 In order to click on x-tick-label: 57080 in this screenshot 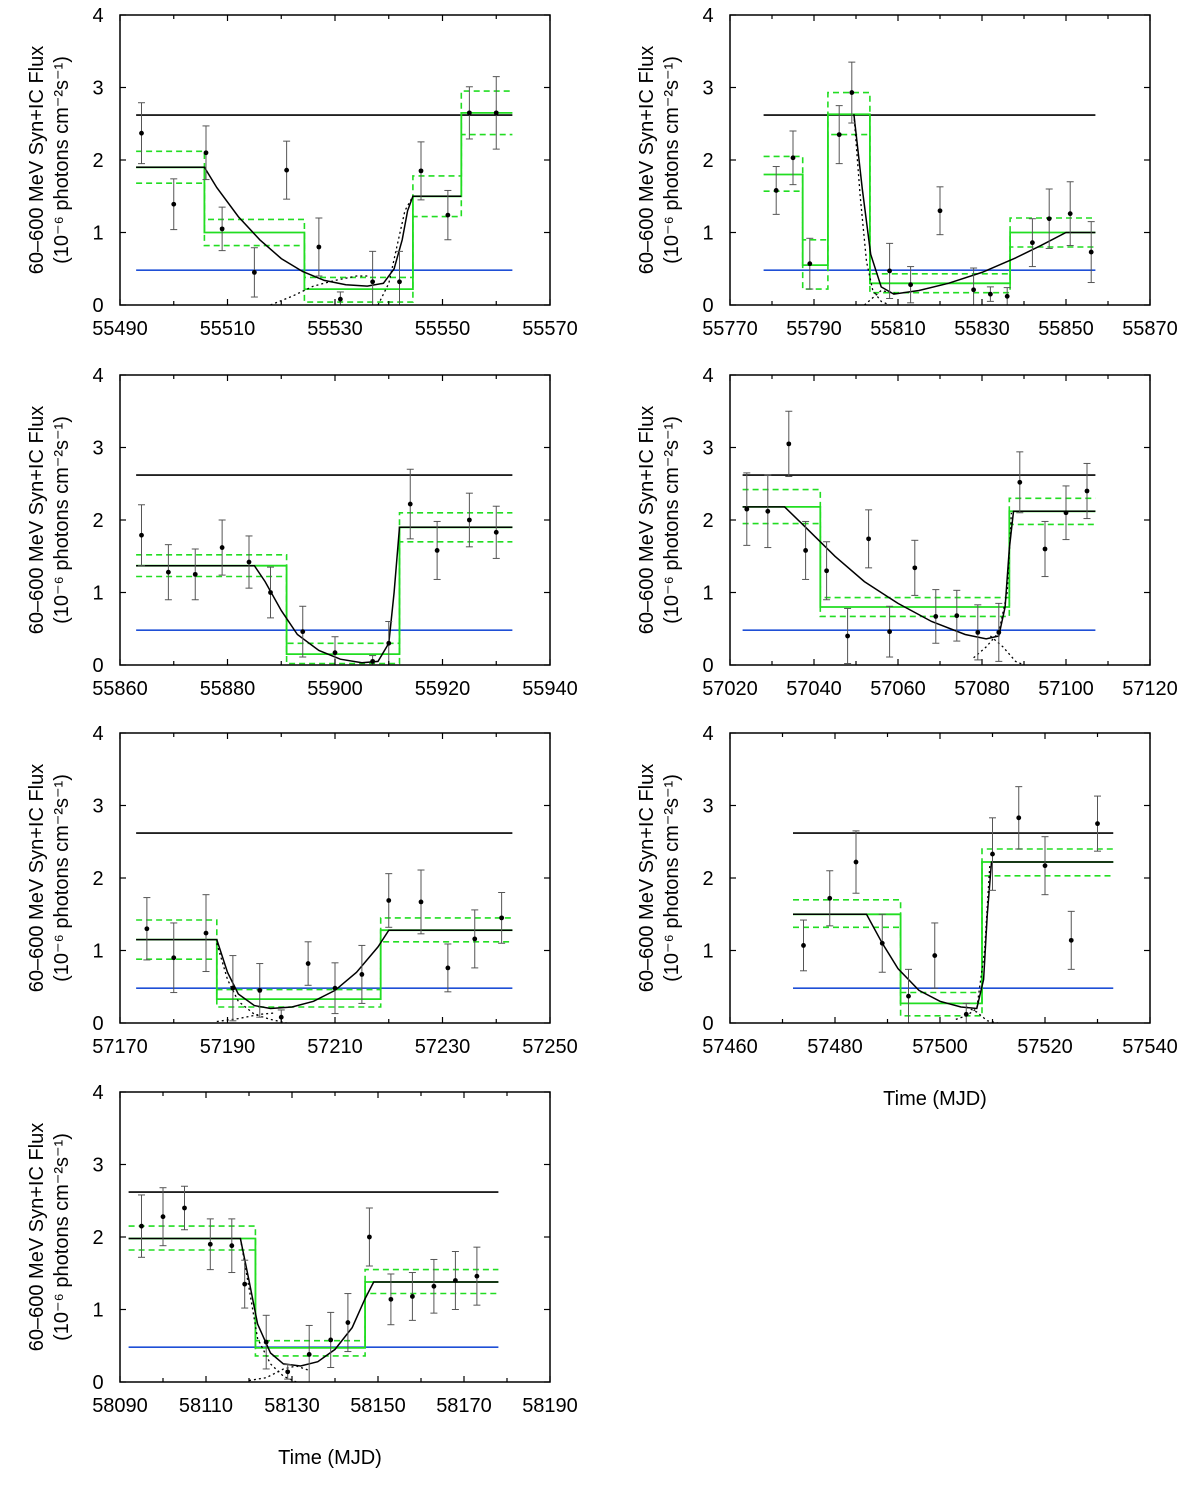, I will do `click(982, 689)`.